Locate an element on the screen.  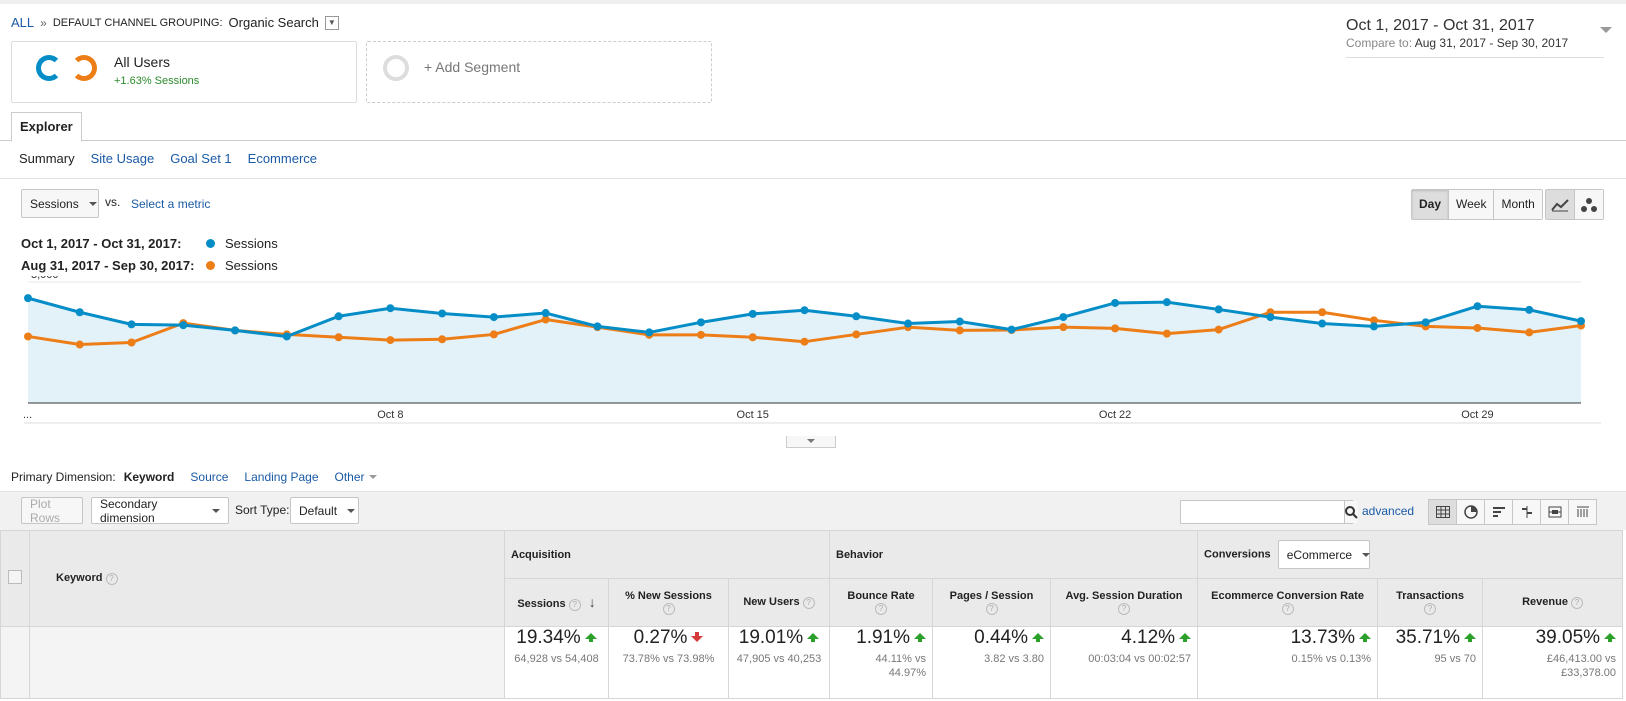
table-search-input is located at coordinates (1262, 512).